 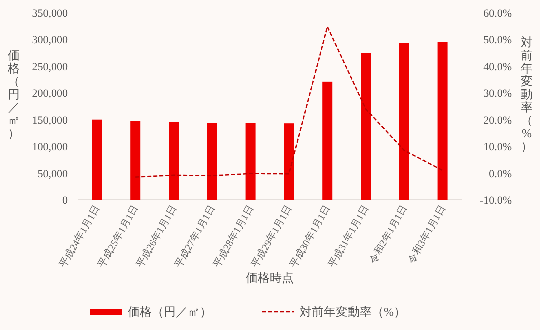 I want to click on y2-tick-label: 20.0%, so click(x=498, y=120).